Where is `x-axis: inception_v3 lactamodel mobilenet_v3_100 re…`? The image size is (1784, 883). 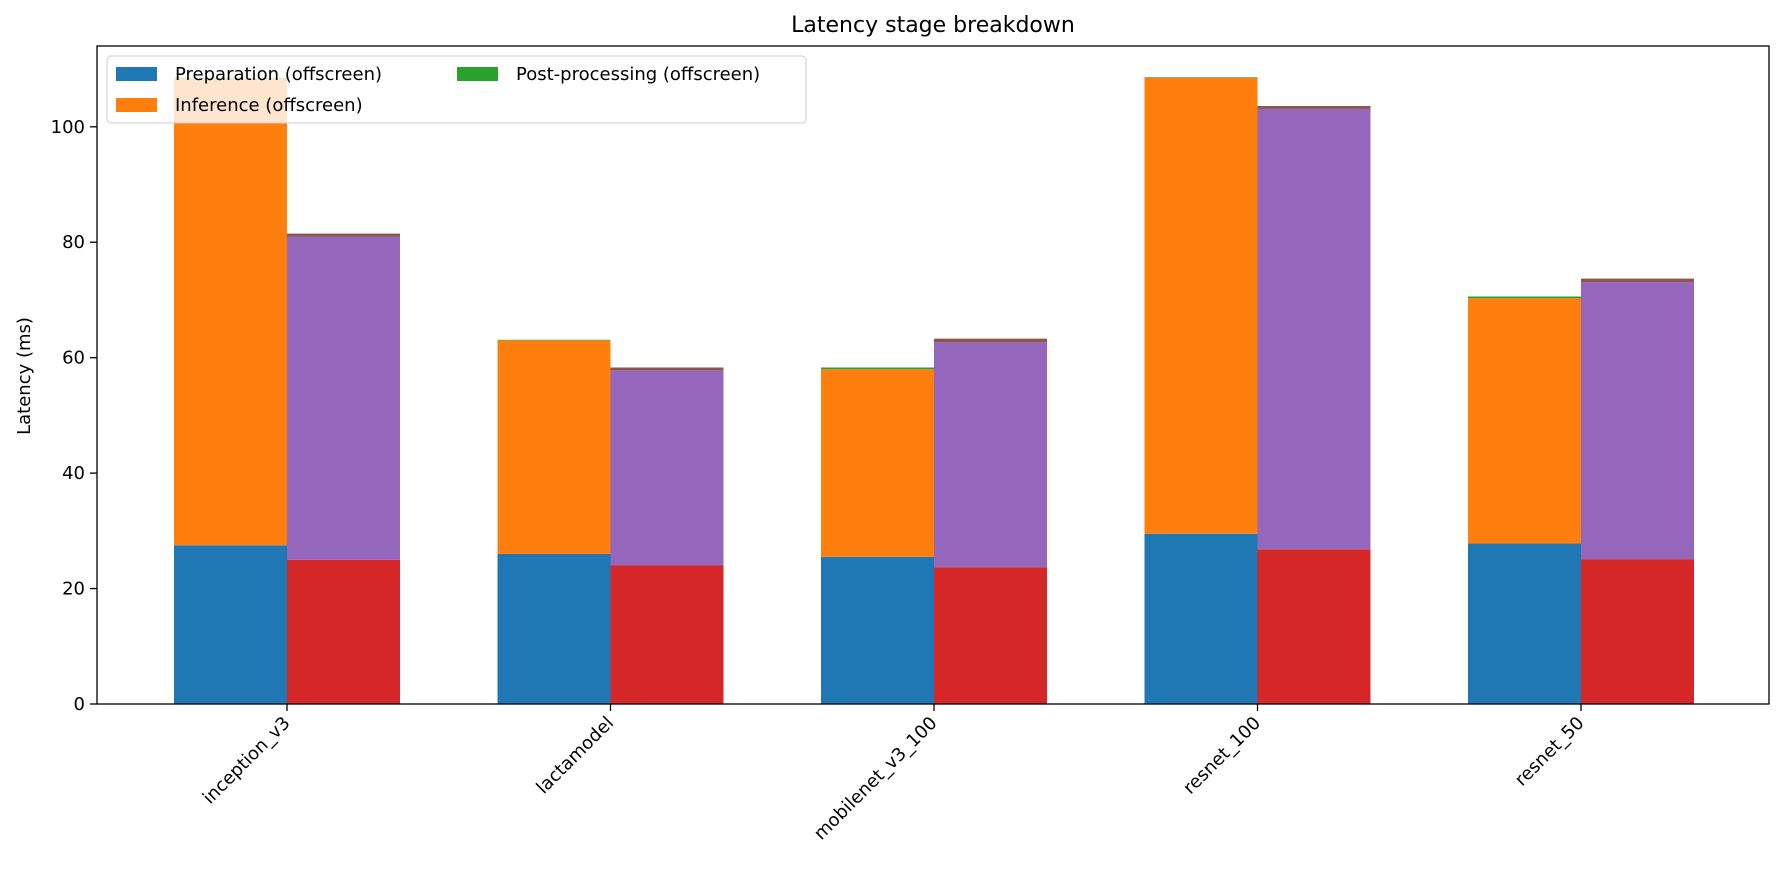 x-axis: inception_v3 lactamodel mobilenet_v3_100 re… is located at coordinates (894, 774).